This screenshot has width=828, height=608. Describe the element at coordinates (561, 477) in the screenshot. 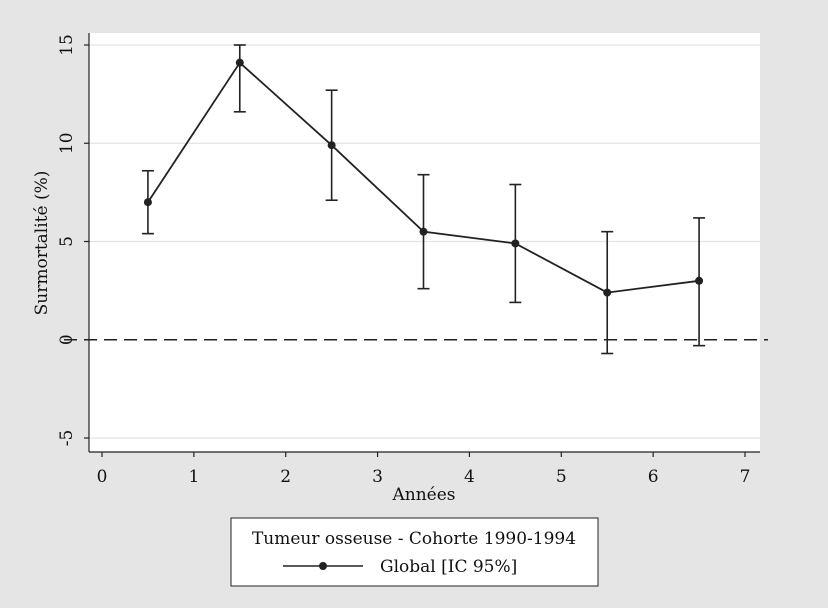

I see `x-tick-label: 5` at that location.